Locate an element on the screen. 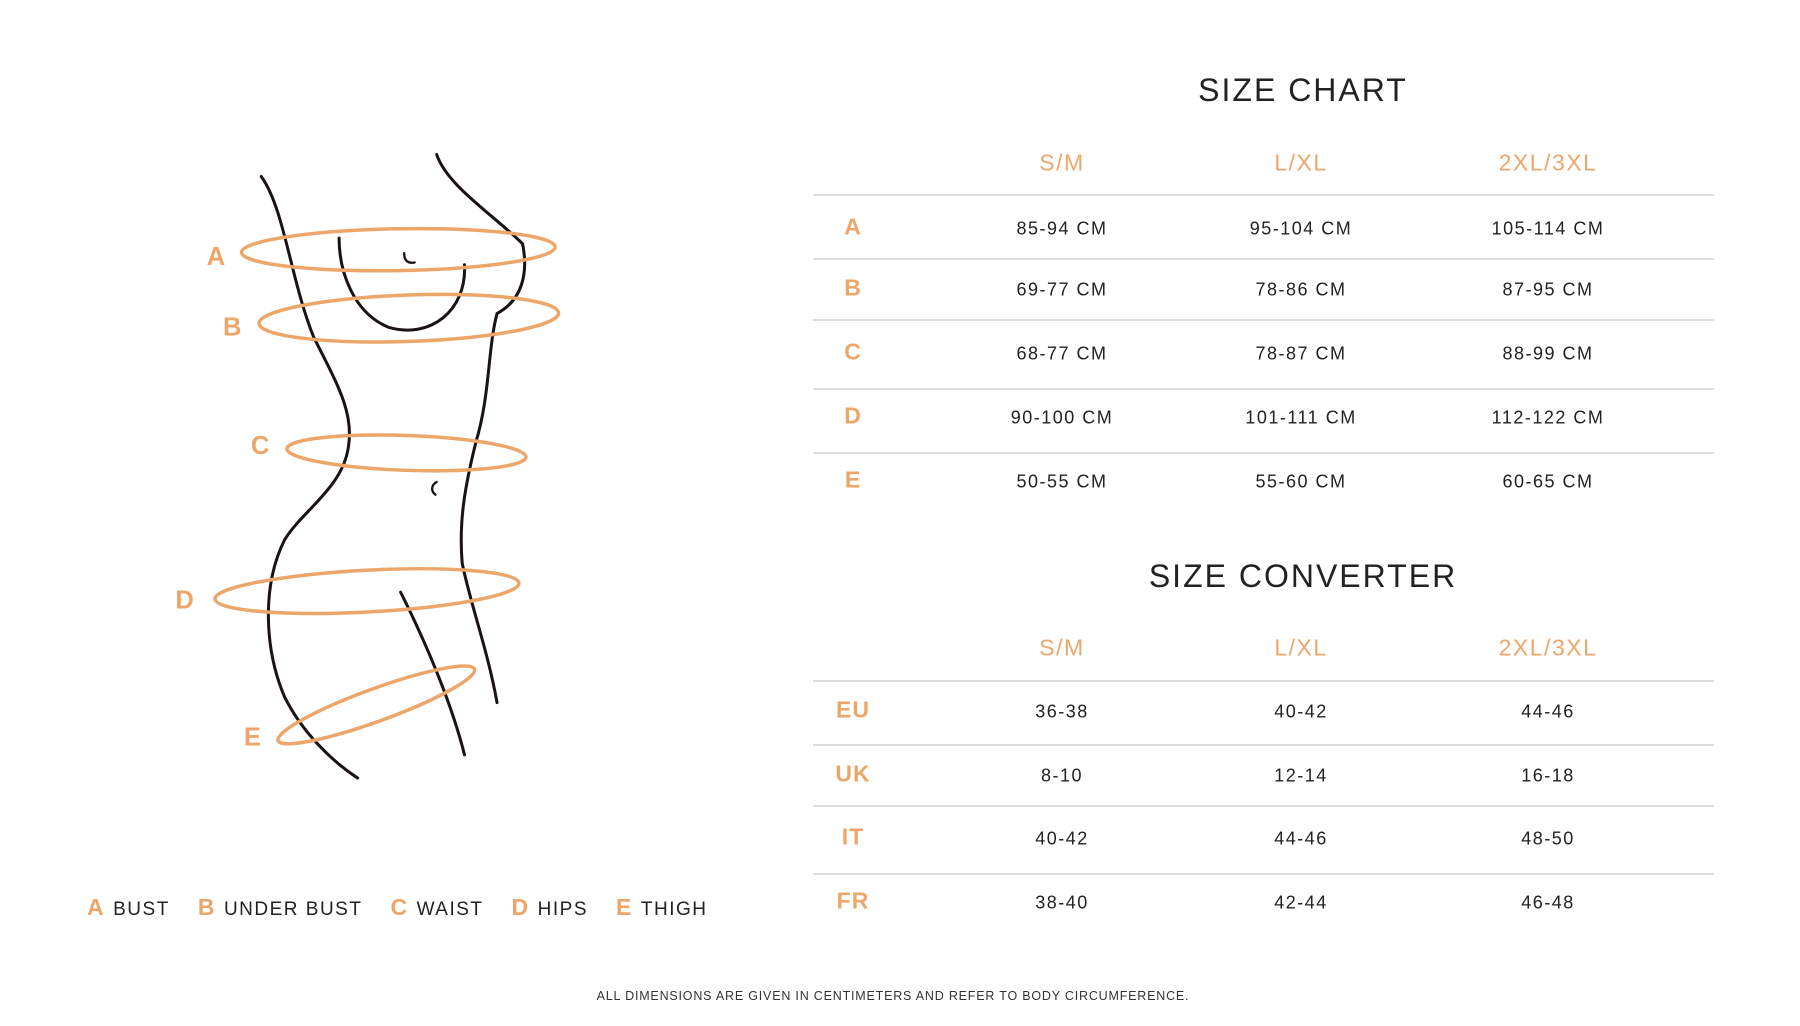 The image size is (1800, 1026). legend-key: D is located at coordinates (520, 907).